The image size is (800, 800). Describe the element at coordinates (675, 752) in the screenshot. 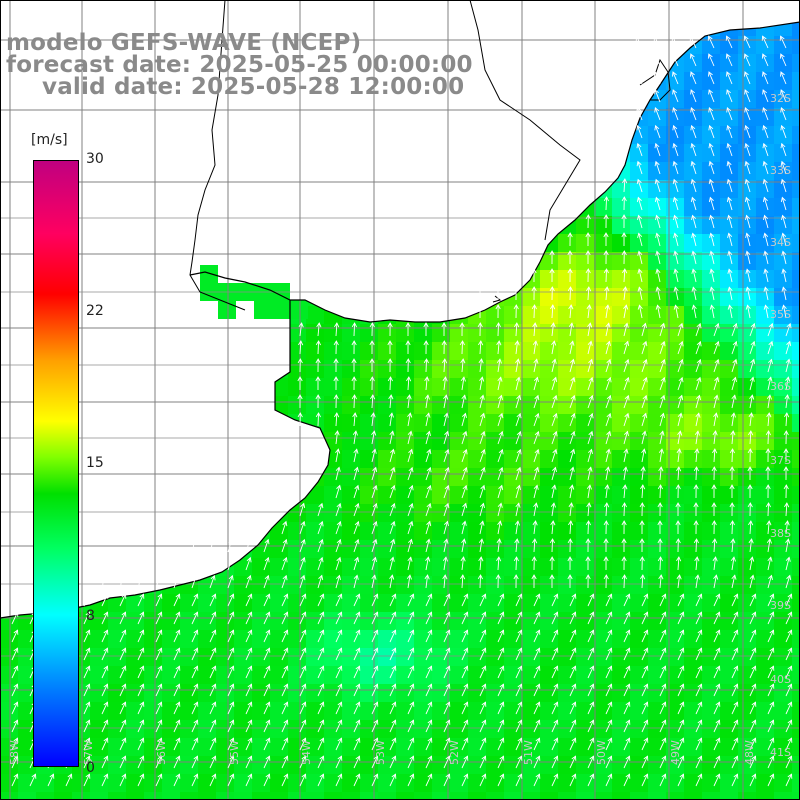

I see `lon-label: 49W` at that location.